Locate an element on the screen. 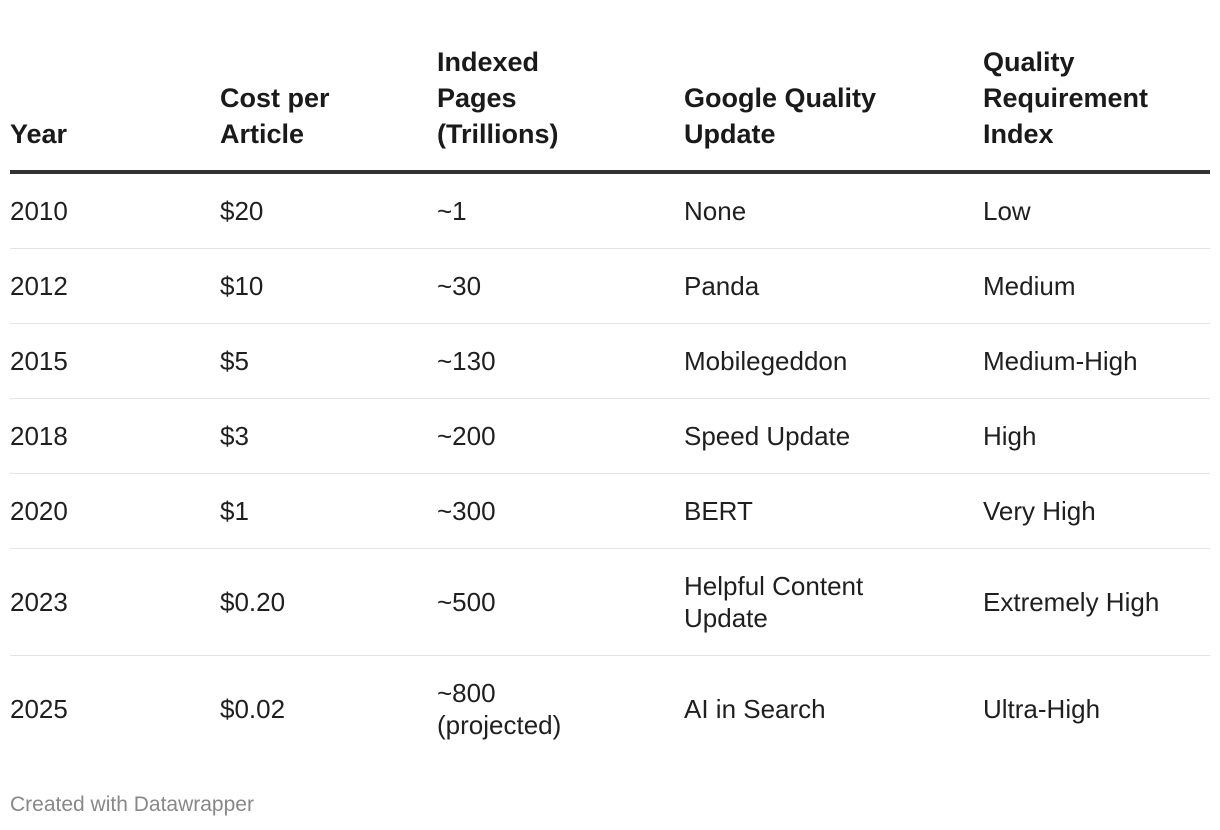  cell-cost: $5 is located at coordinates (328, 361).